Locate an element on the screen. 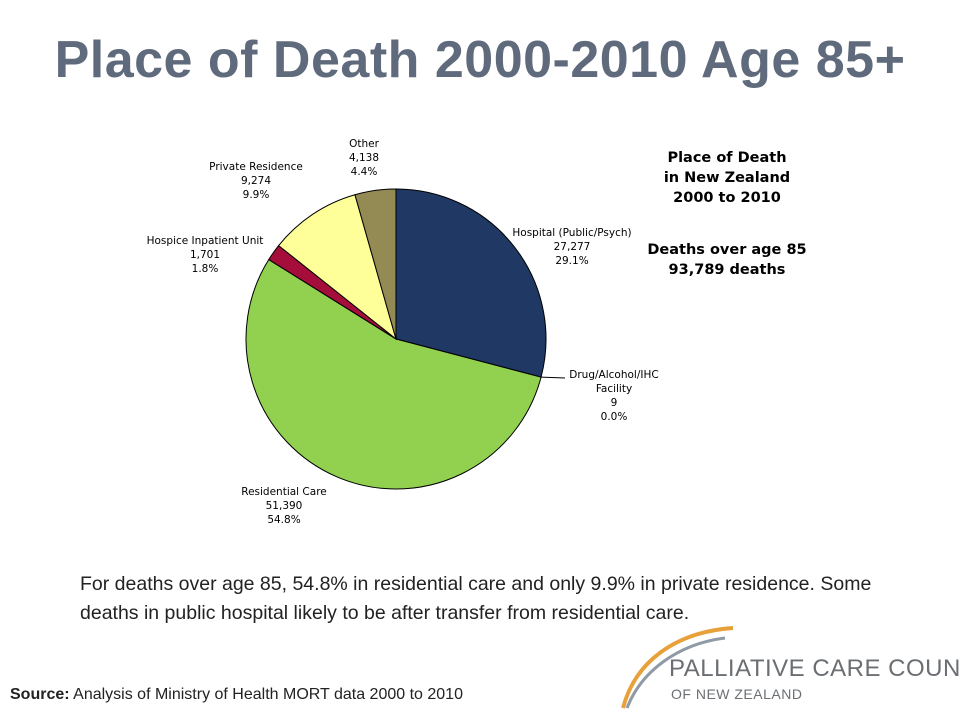 This screenshot has width=960, height=720. slice-label-line: 1,701 is located at coordinates (205, 255).